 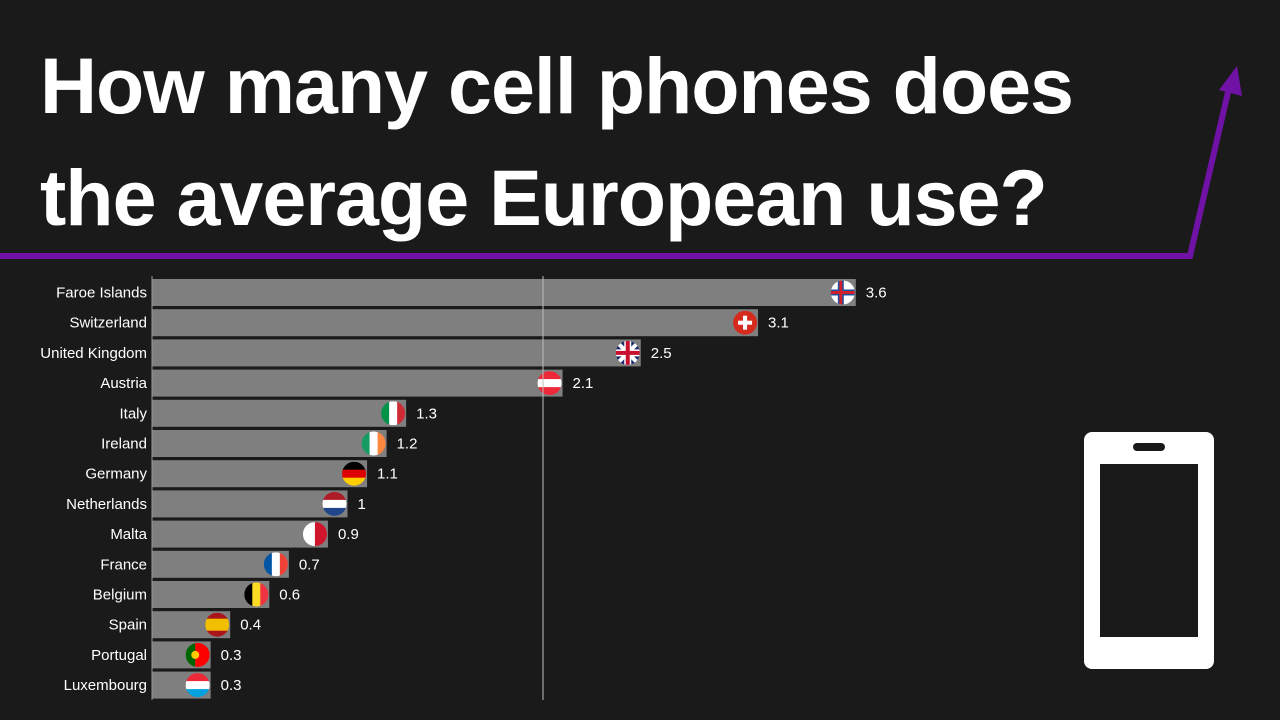 I want to click on value-label: 3.6, so click(x=876, y=293).